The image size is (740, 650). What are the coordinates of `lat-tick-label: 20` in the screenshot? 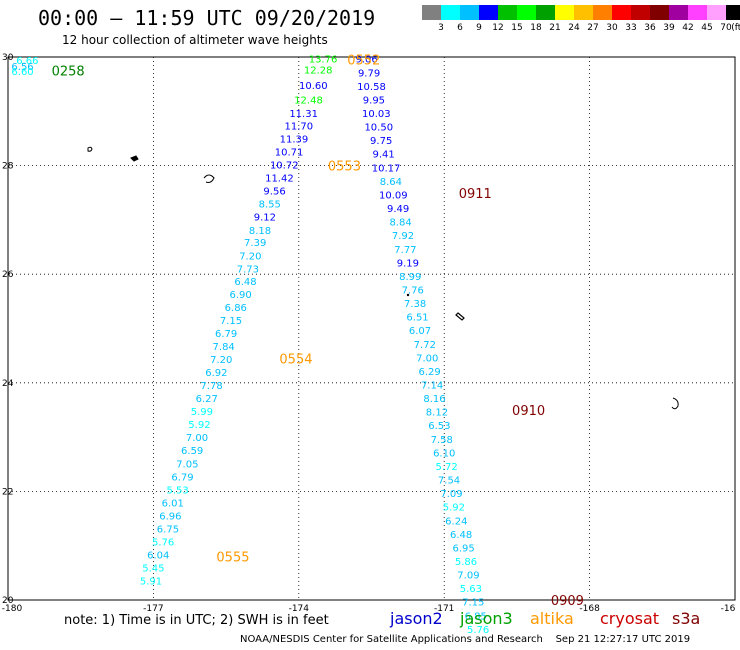 It's located at (8, 601).